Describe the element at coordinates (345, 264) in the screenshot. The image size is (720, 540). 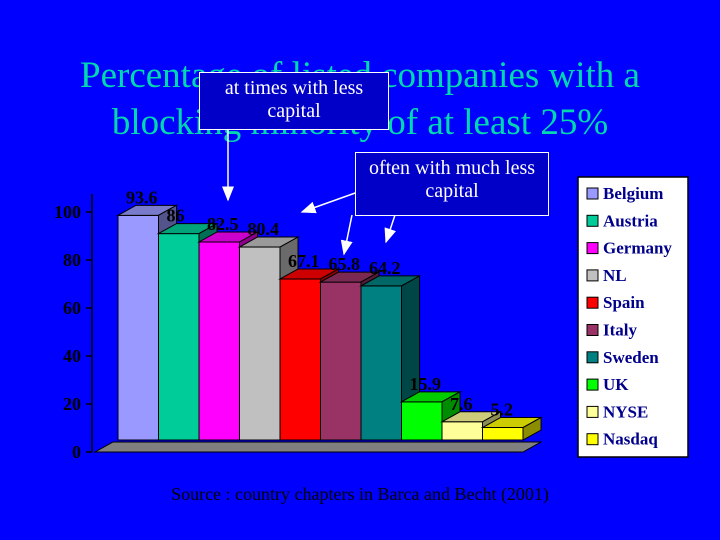
I see `data-label: 65.8` at that location.